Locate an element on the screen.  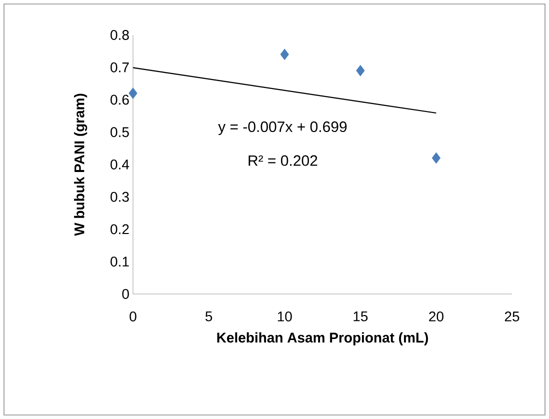
y-tick-label: 0.3 is located at coordinates (119, 197).